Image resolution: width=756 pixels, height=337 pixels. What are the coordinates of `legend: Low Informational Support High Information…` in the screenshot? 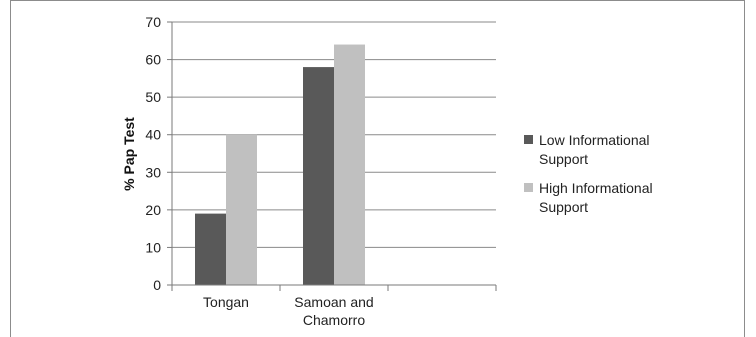 It's located at (588, 173).